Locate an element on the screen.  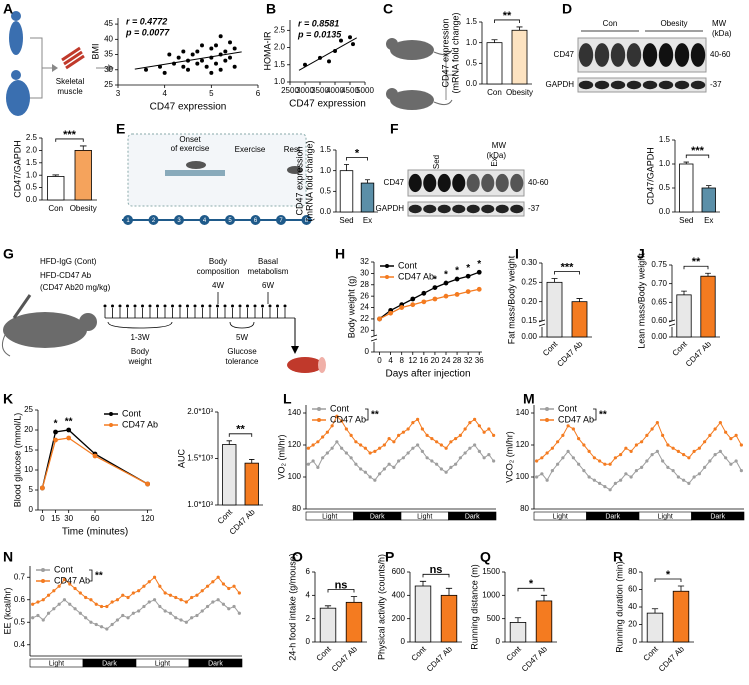
y-tick-label: 0.00 is located at coordinates (529, 336).